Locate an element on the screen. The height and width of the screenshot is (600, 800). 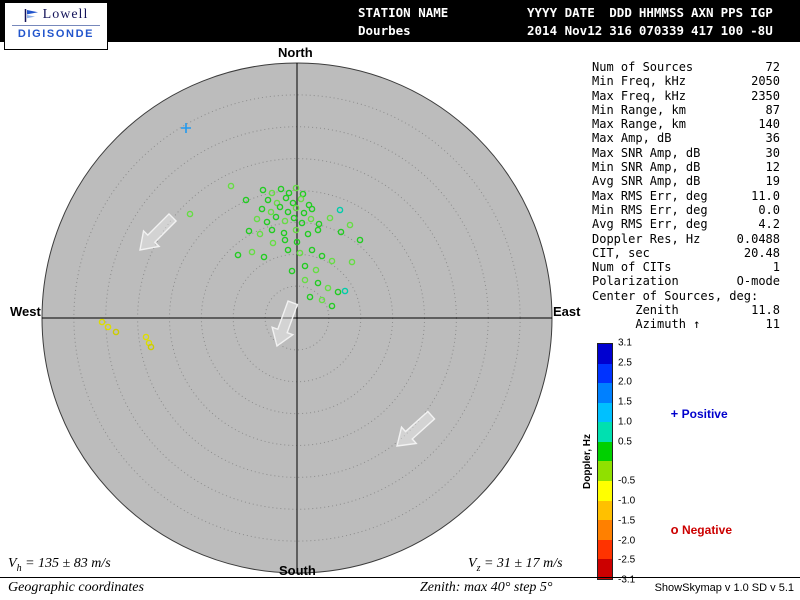
footer-divider is located at coordinates (400, 577).